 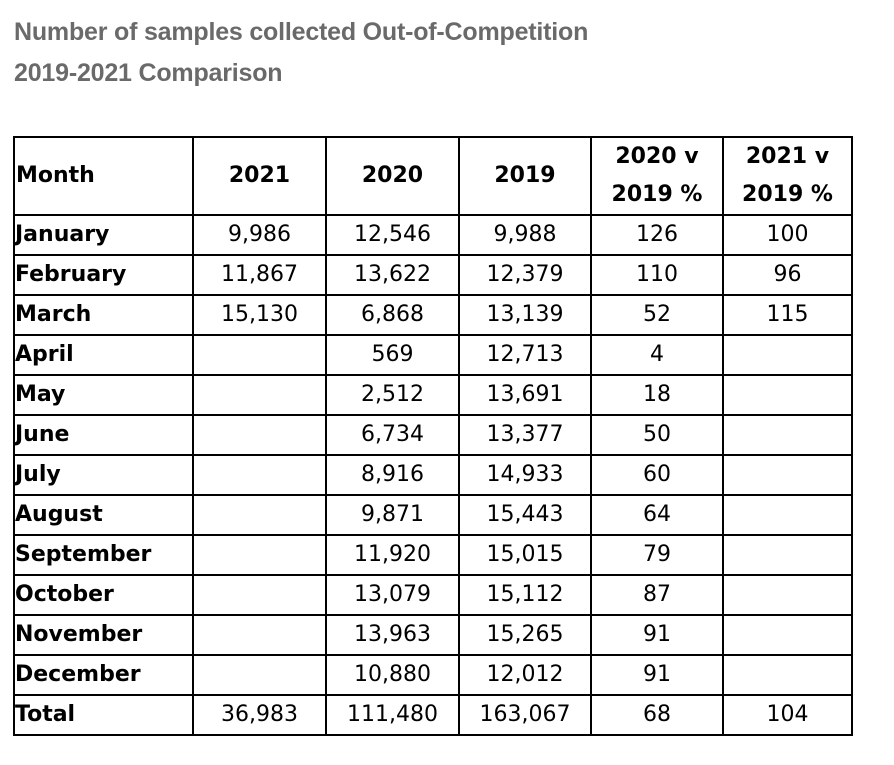 I want to click on value-2021-cell: 11,867, so click(x=259, y=275).